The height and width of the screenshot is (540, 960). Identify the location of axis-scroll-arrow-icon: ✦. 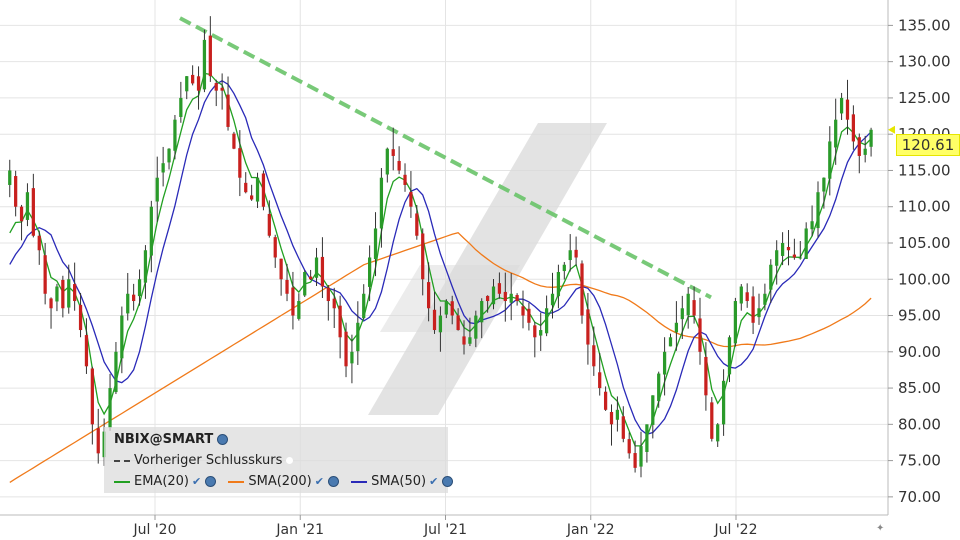
(880, 528).